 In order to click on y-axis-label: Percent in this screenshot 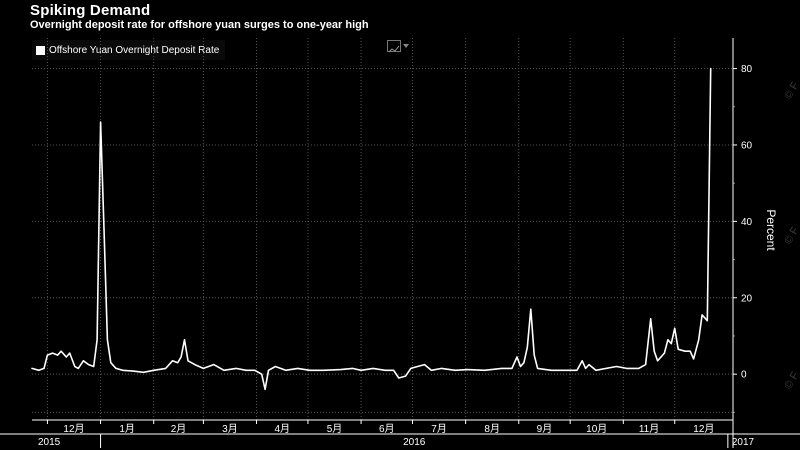, I will do `click(771, 230)`.